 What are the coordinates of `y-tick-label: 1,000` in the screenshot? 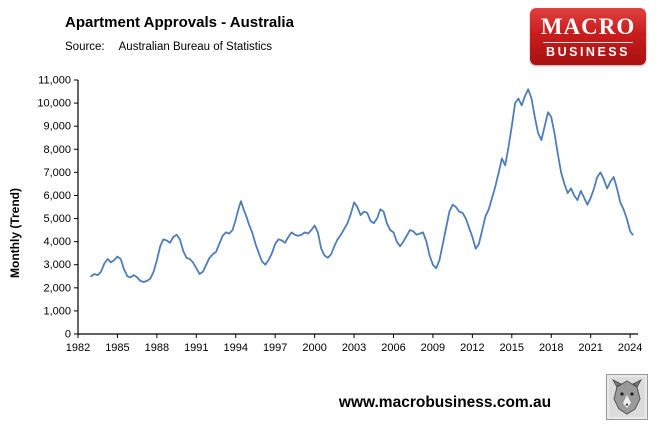 It's located at (57, 311).